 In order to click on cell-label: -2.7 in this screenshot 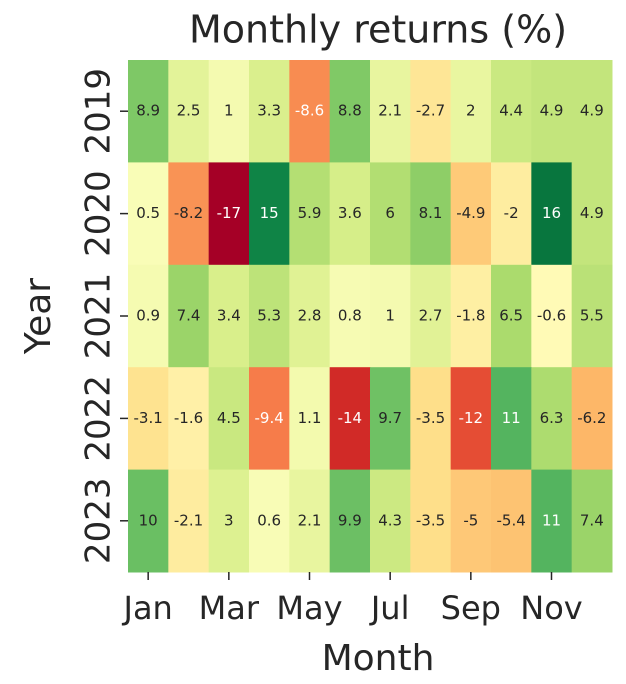, I will do `click(430, 111)`.